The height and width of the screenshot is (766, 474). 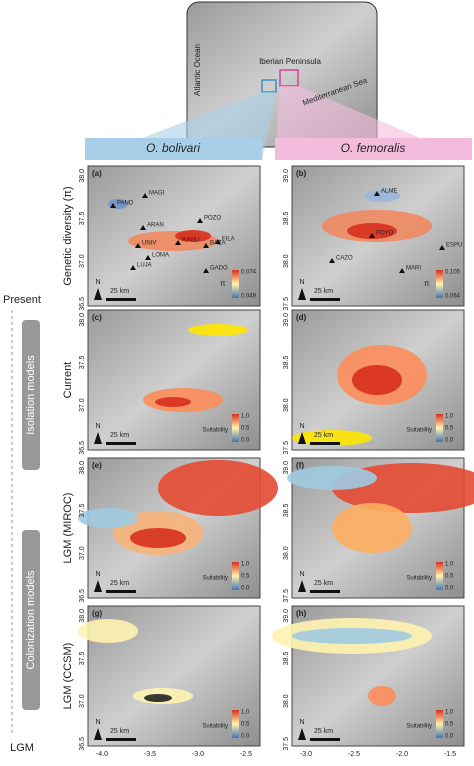 What do you see at coordinates (97, 317) in the screenshot?
I see `panel-tag: (c)` at bounding box center [97, 317].